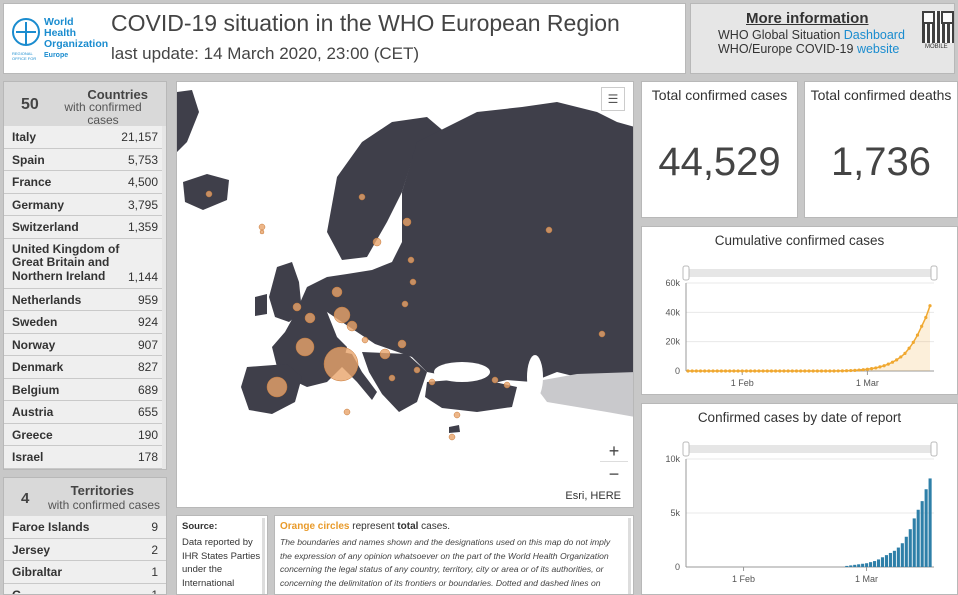 The height and width of the screenshot is (595, 958). Describe the element at coordinates (85, 299) in the screenshot. I see `countries-row: Netherlands 959` at that location.